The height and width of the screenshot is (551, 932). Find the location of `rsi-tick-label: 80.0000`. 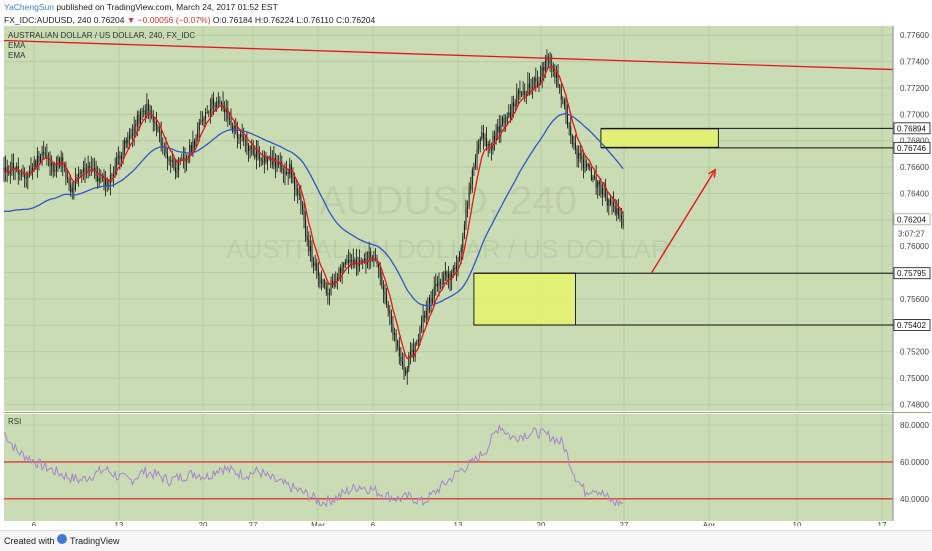

rsi-tick-label: 80.0000 is located at coordinates (914, 425).